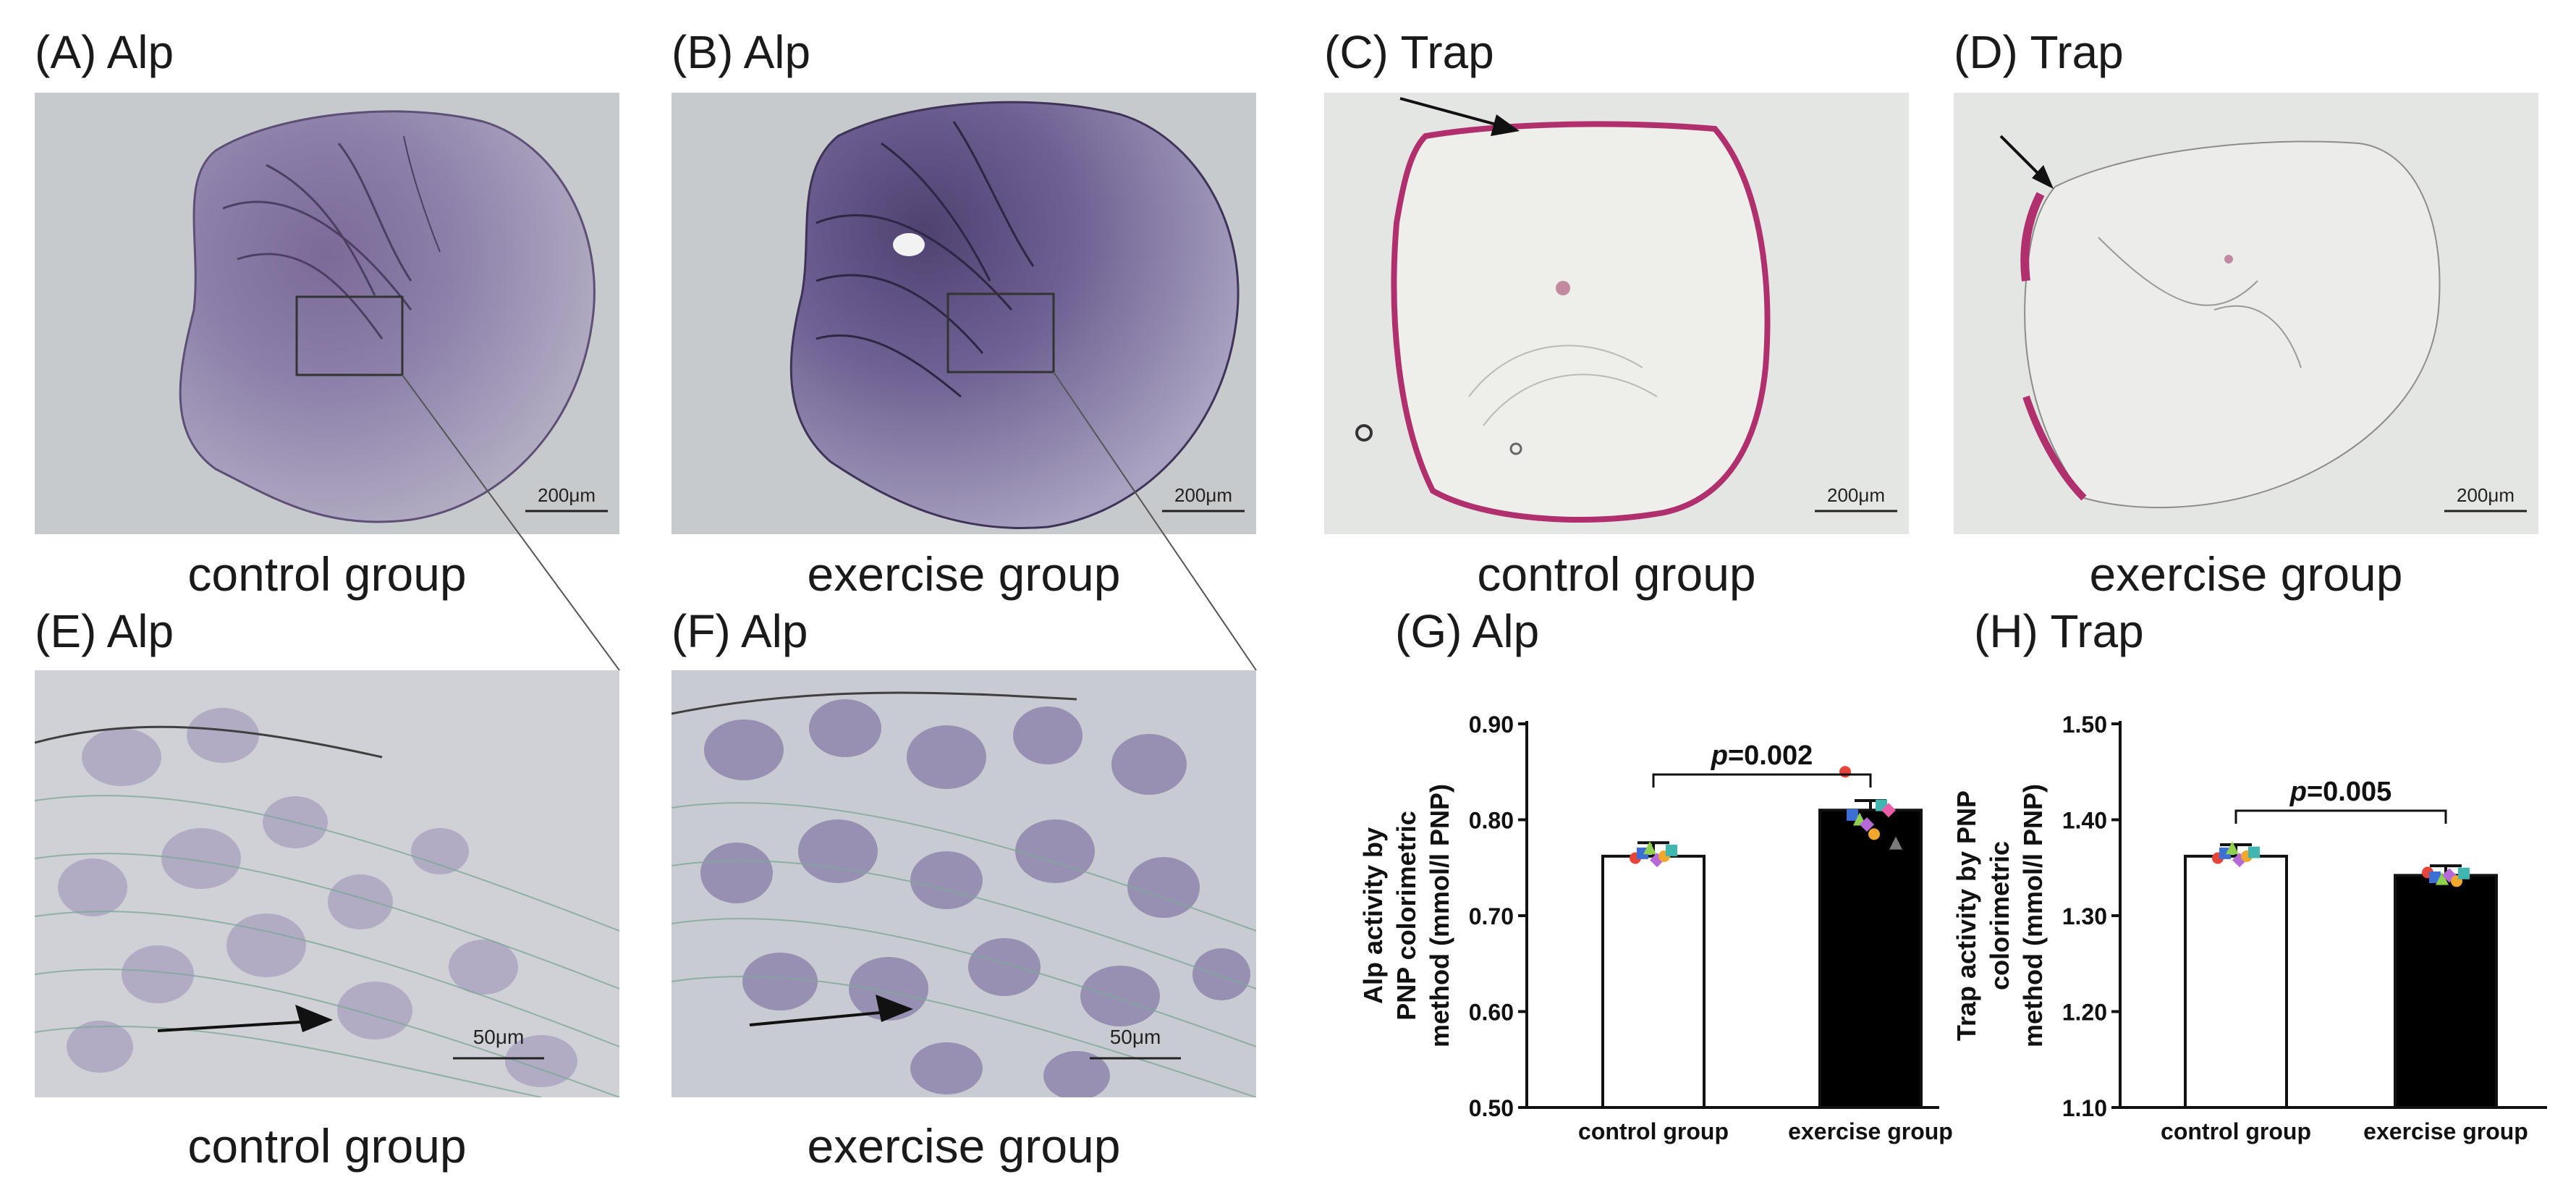  What do you see at coordinates (1373, 915) in the screenshot?
I see `y-axis-label-line: Alp activity by` at bounding box center [1373, 915].